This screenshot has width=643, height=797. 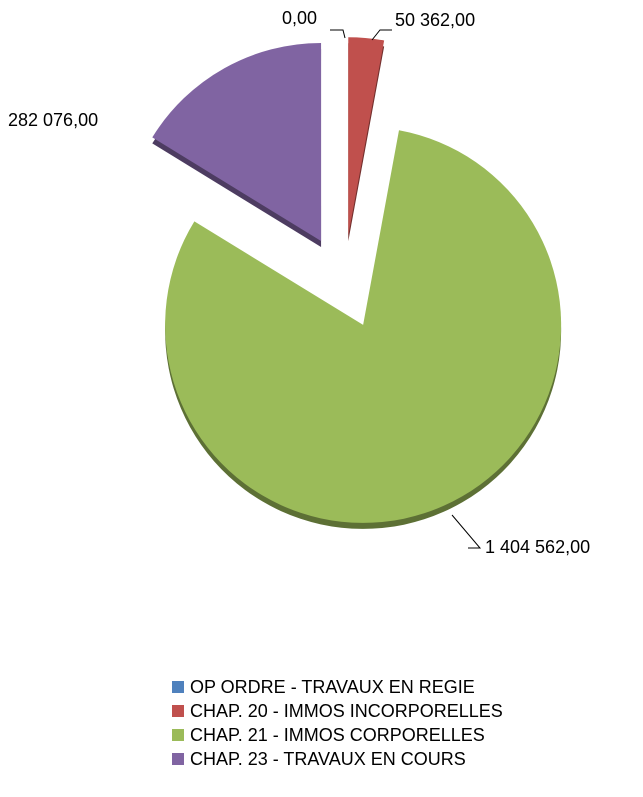 What do you see at coordinates (332, 687) in the screenshot?
I see `legend-label: OP ORDRE - TRAVAUX EN REGIE` at bounding box center [332, 687].